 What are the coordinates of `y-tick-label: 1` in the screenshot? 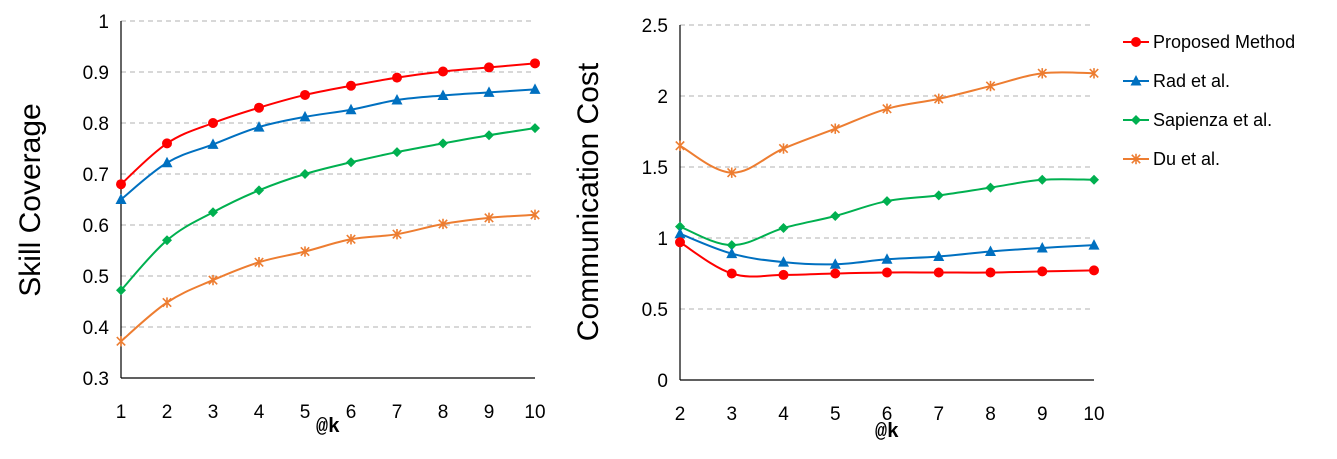 It's located at (103, 22).